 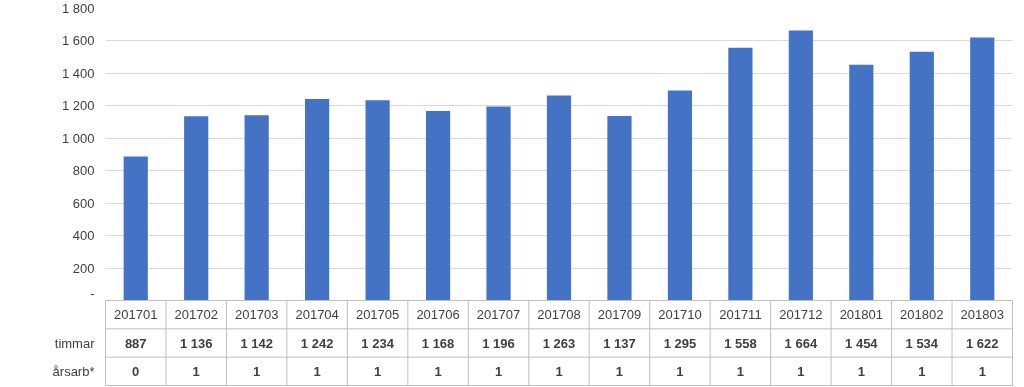 What do you see at coordinates (196, 343) in the screenshot?
I see `data-label: 1 136` at bounding box center [196, 343].